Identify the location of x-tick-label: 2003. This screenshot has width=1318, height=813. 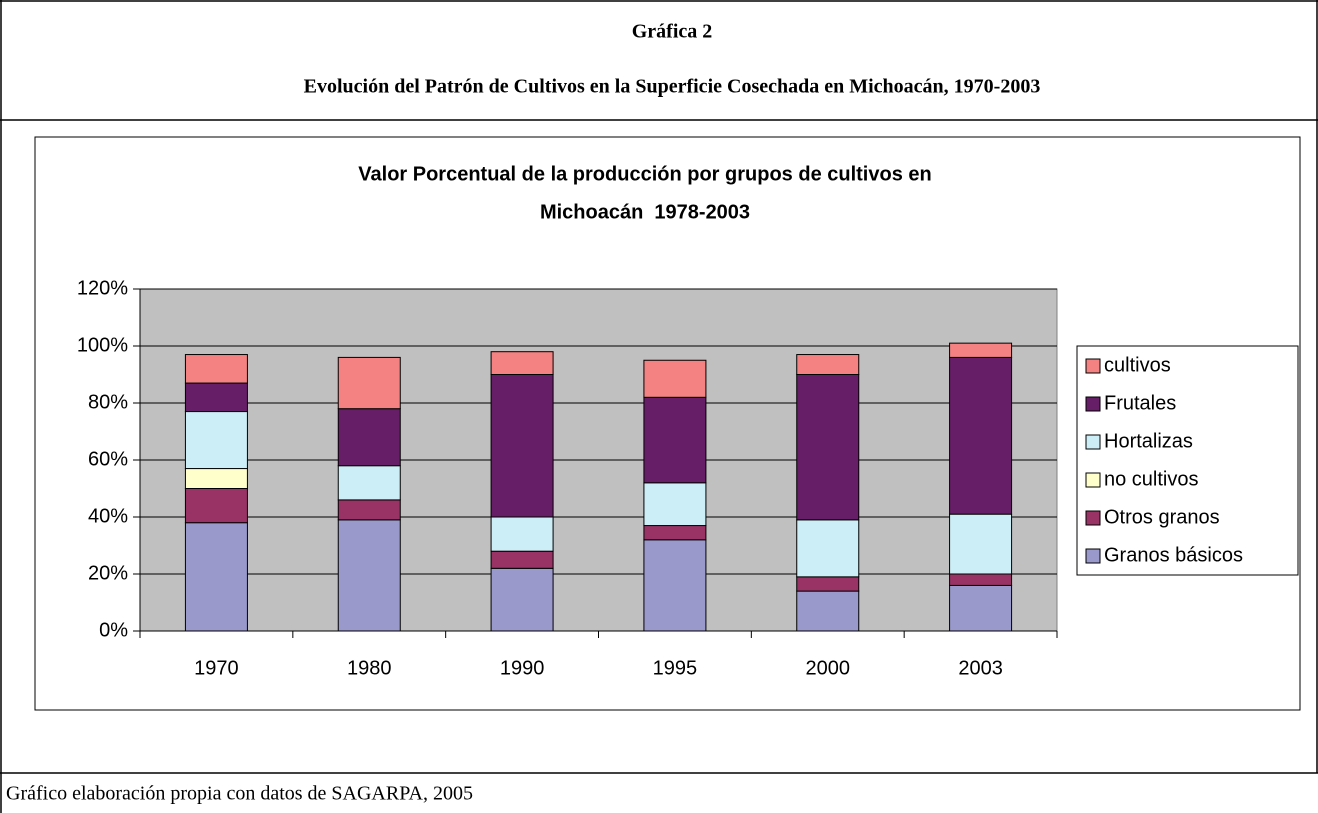
(980, 668).